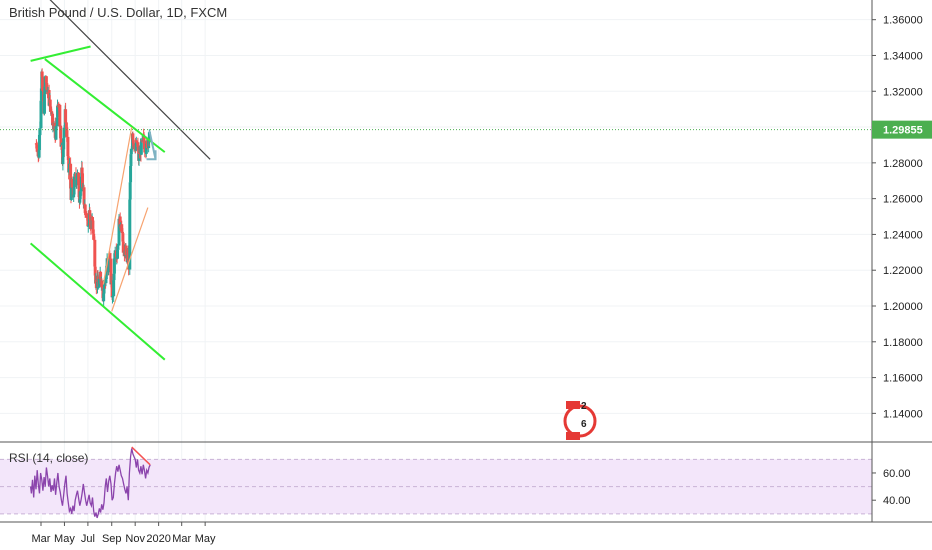 The width and height of the screenshot is (932, 550). What do you see at coordinates (124, 533) in the screenshot?
I see `time-axis: Mar May Jul Sep Nov 2020 Mar May` at bounding box center [124, 533].